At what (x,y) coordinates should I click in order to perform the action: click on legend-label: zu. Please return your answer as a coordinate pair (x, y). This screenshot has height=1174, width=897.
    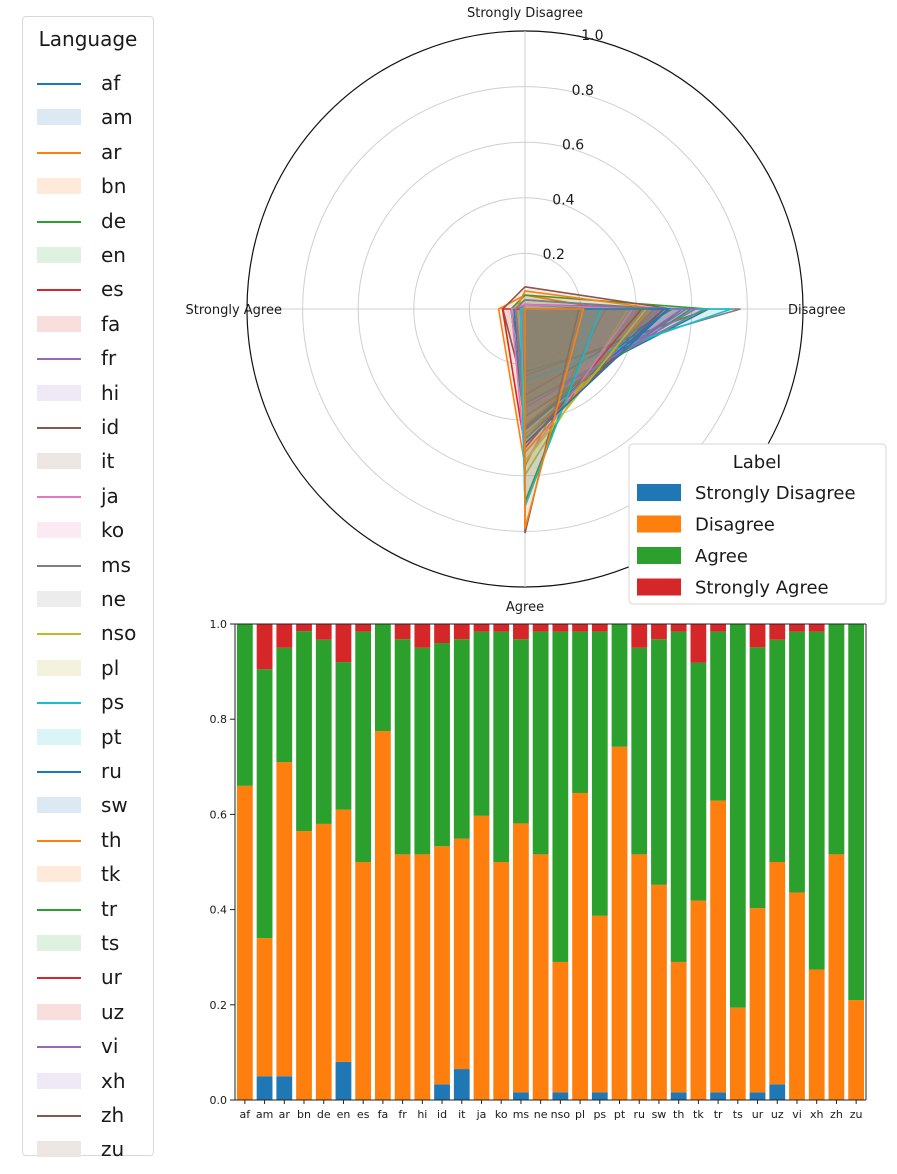
    Looking at the image, I should click on (113, 1149).